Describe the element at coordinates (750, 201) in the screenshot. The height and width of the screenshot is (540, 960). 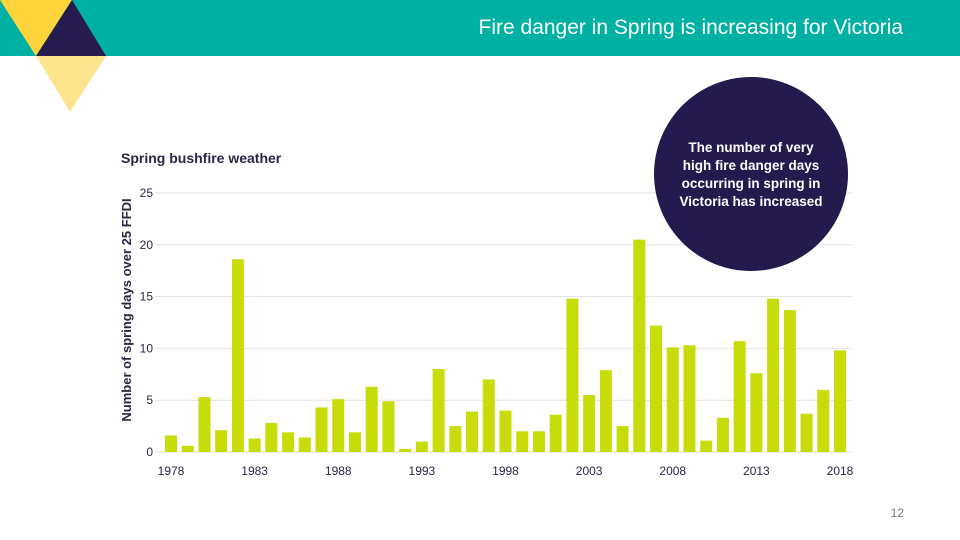
I see `callout-text-line-4: Victoria has increased` at that location.